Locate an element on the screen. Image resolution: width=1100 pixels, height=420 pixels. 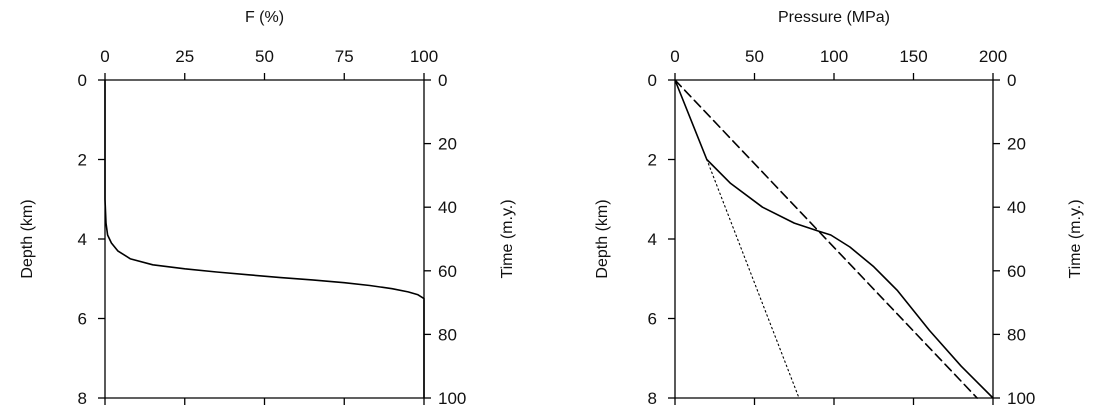
top-tick-label: 150 is located at coordinates (913, 56).